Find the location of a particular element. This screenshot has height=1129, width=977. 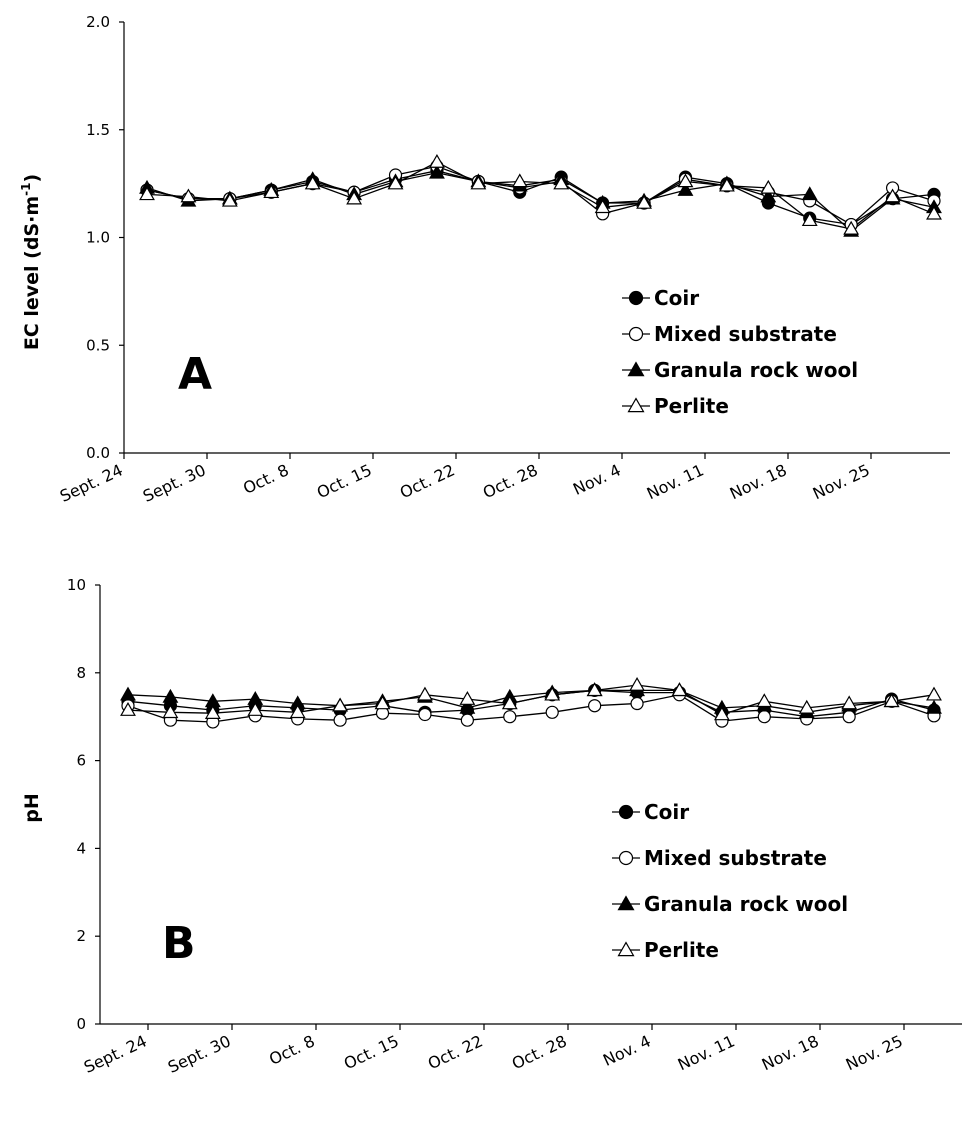

x-tick-label: Nov. 4 is located at coordinates (627, 1050).